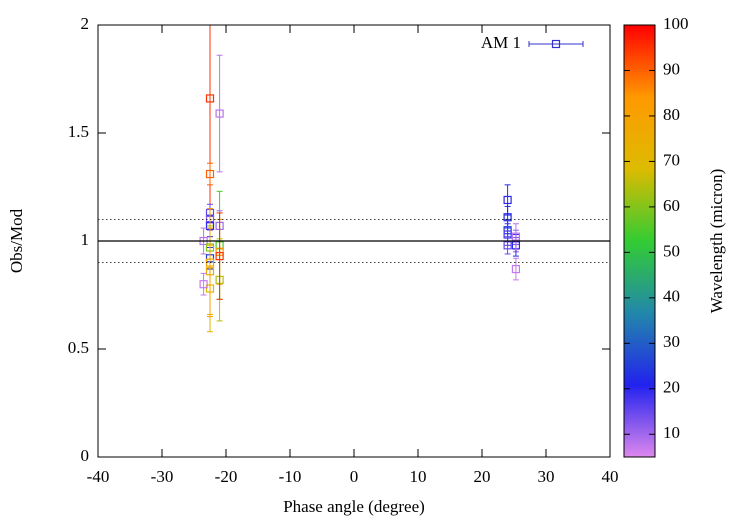 The image size is (747, 528). I want to click on colorbar-tick-label: 50, so click(671, 250).